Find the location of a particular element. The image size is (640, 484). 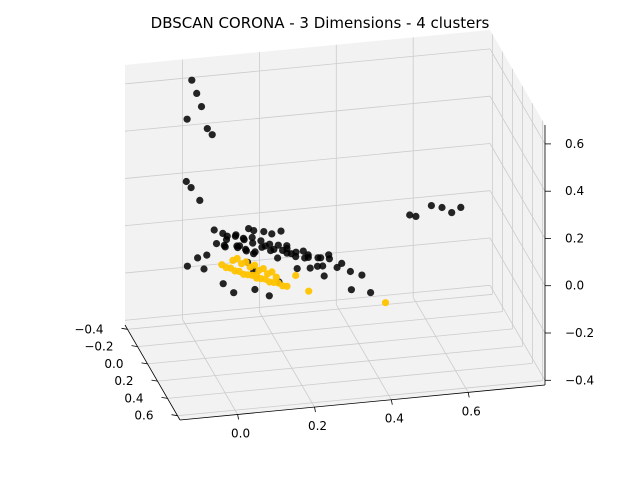

z-tick-label: −0.2 is located at coordinates (579, 333).